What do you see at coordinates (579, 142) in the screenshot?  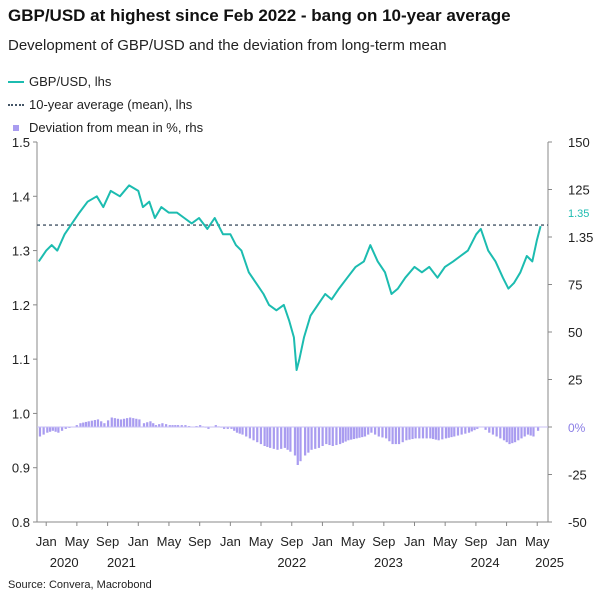 I see `right-tick-label: 150` at bounding box center [579, 142].